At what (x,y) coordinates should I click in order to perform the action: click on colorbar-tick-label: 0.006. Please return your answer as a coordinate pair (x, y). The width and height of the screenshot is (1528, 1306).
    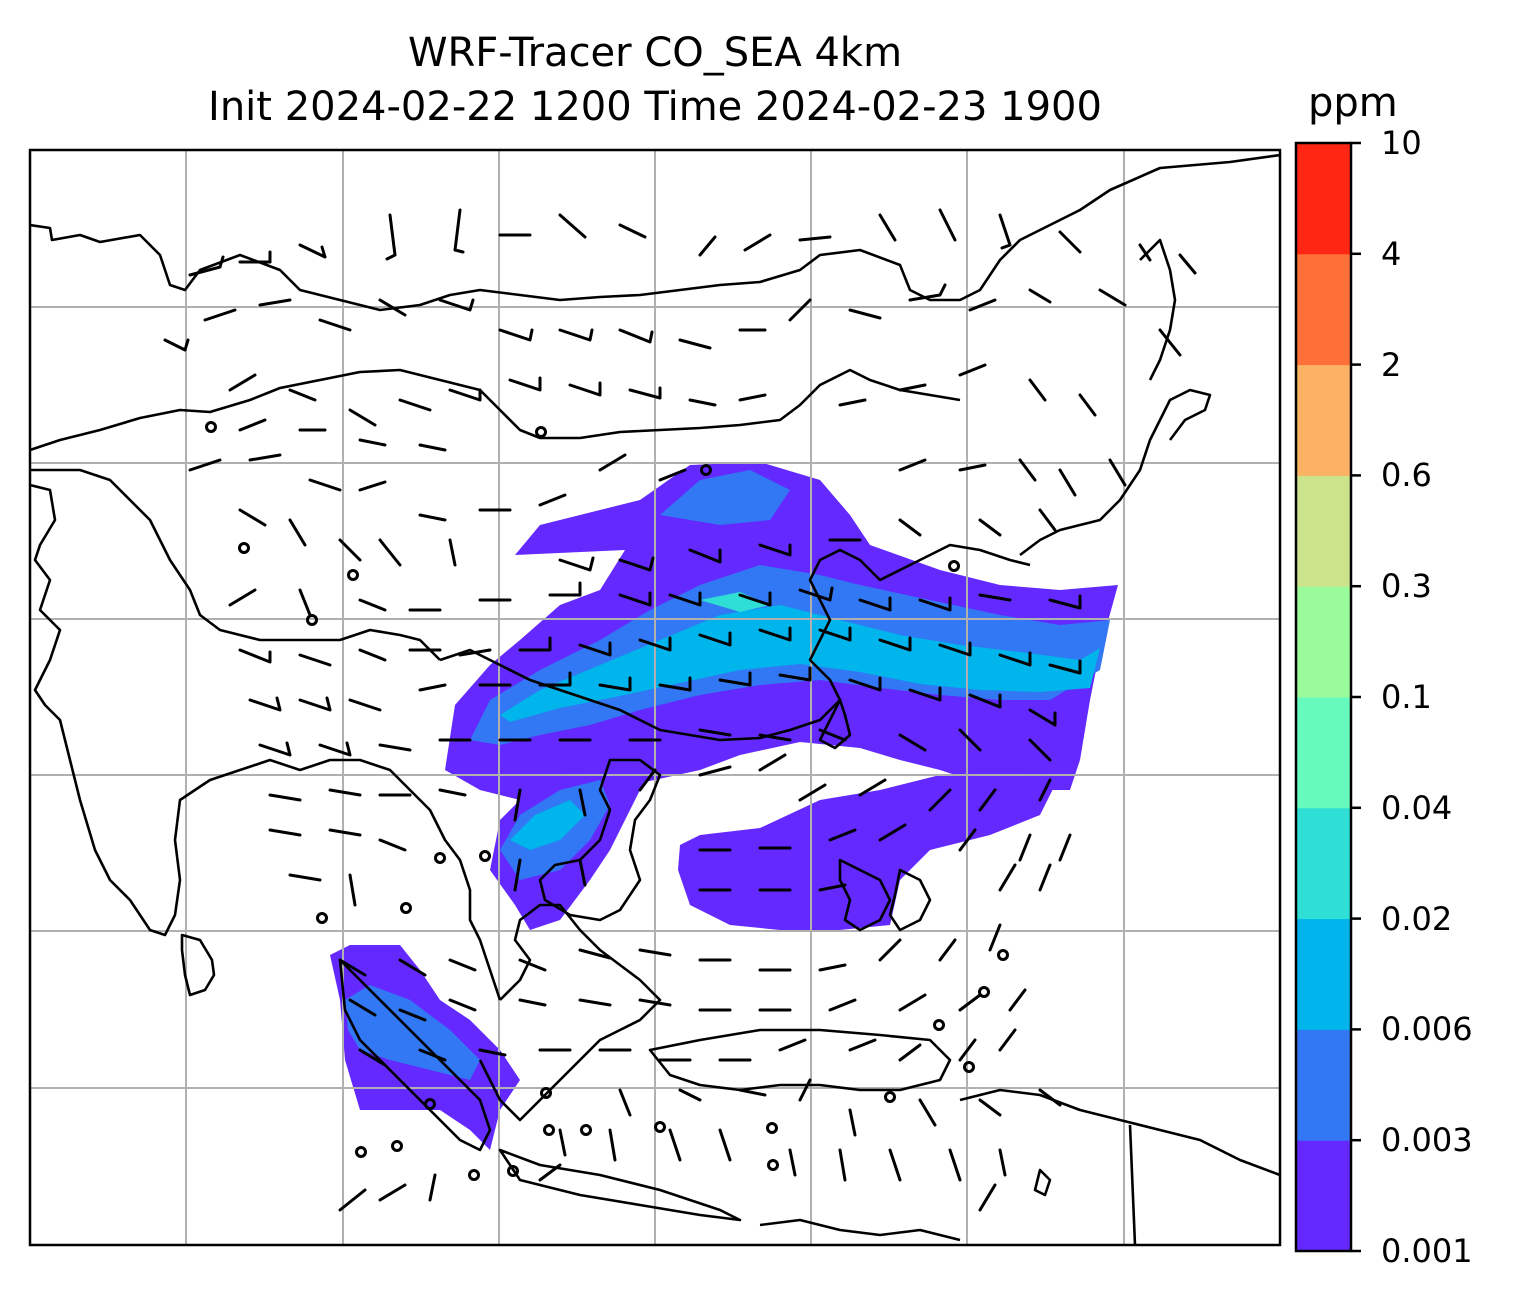
    Looking at the image, I should click on (1427, 1029).